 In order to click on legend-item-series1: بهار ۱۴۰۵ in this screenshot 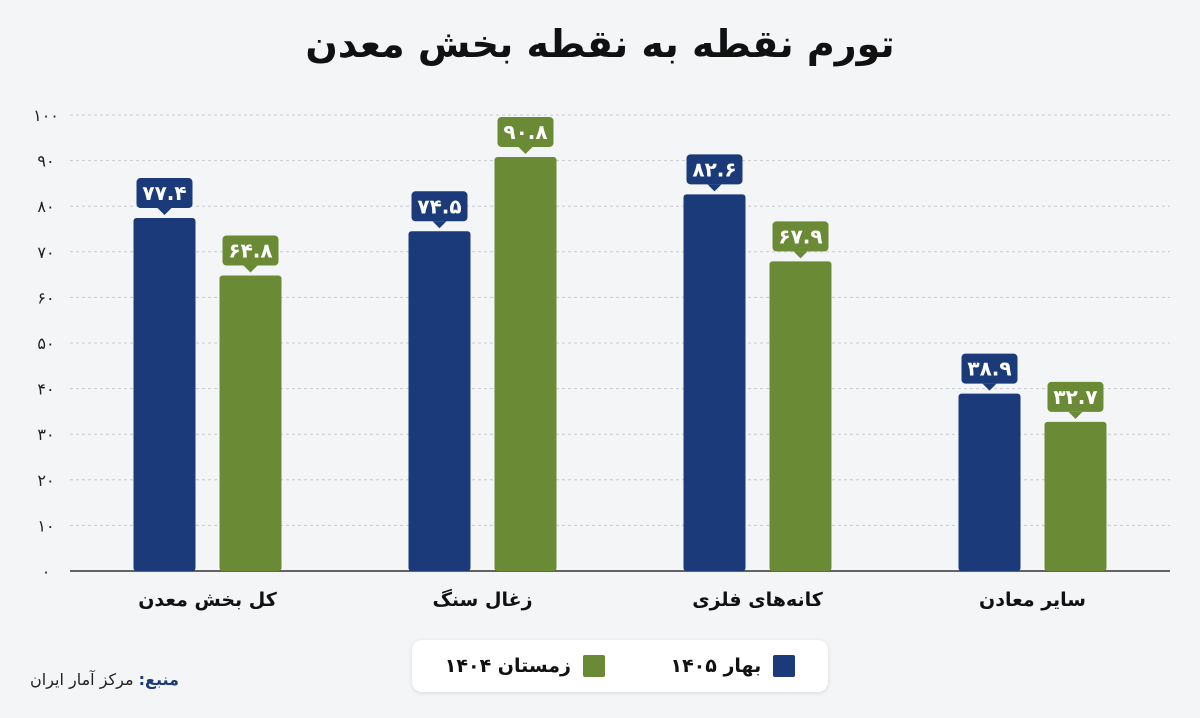, I will do `click(733, 666)`.